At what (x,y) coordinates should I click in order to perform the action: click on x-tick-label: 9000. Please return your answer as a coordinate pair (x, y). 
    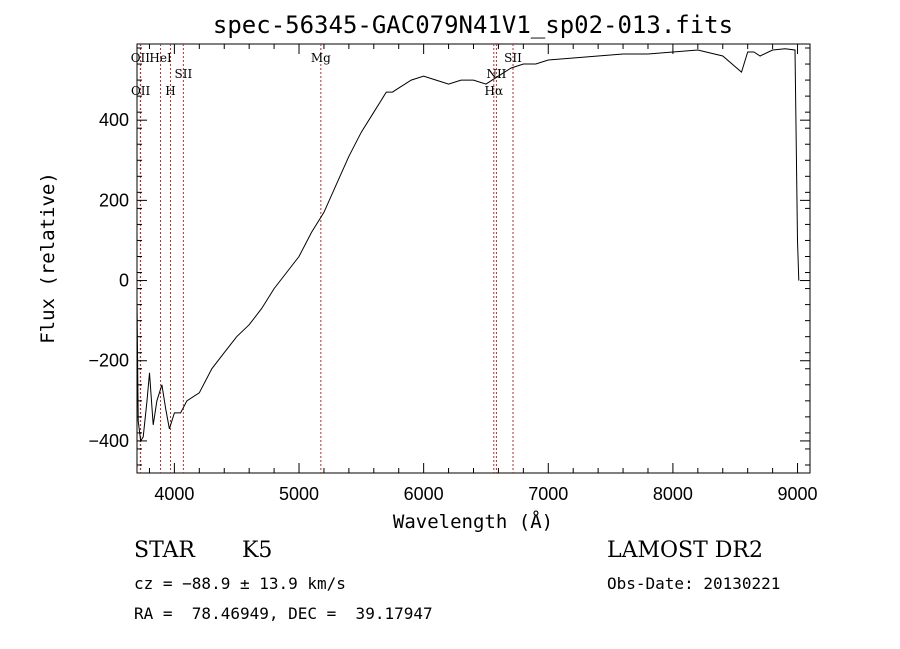
    Looking at the image, I should click on (798, 494).